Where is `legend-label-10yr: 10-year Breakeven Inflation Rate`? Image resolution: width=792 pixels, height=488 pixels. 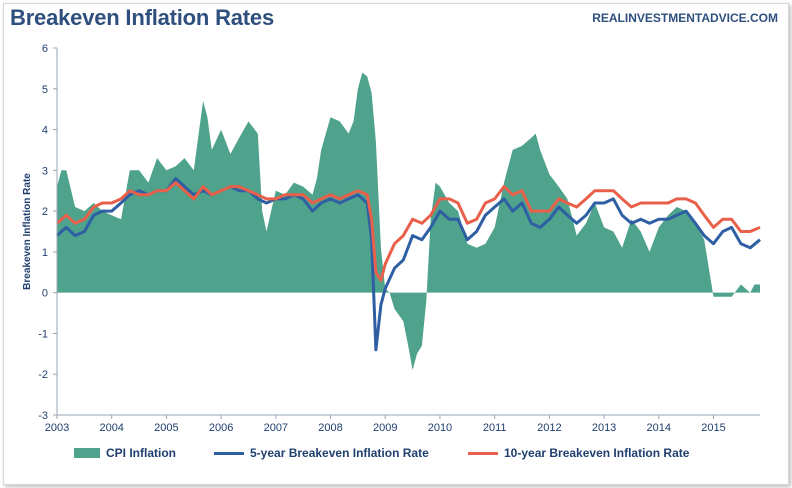
legend-label-10yr: 10-year Breakeven Inflation Rate is located at coordinates (597, 453).